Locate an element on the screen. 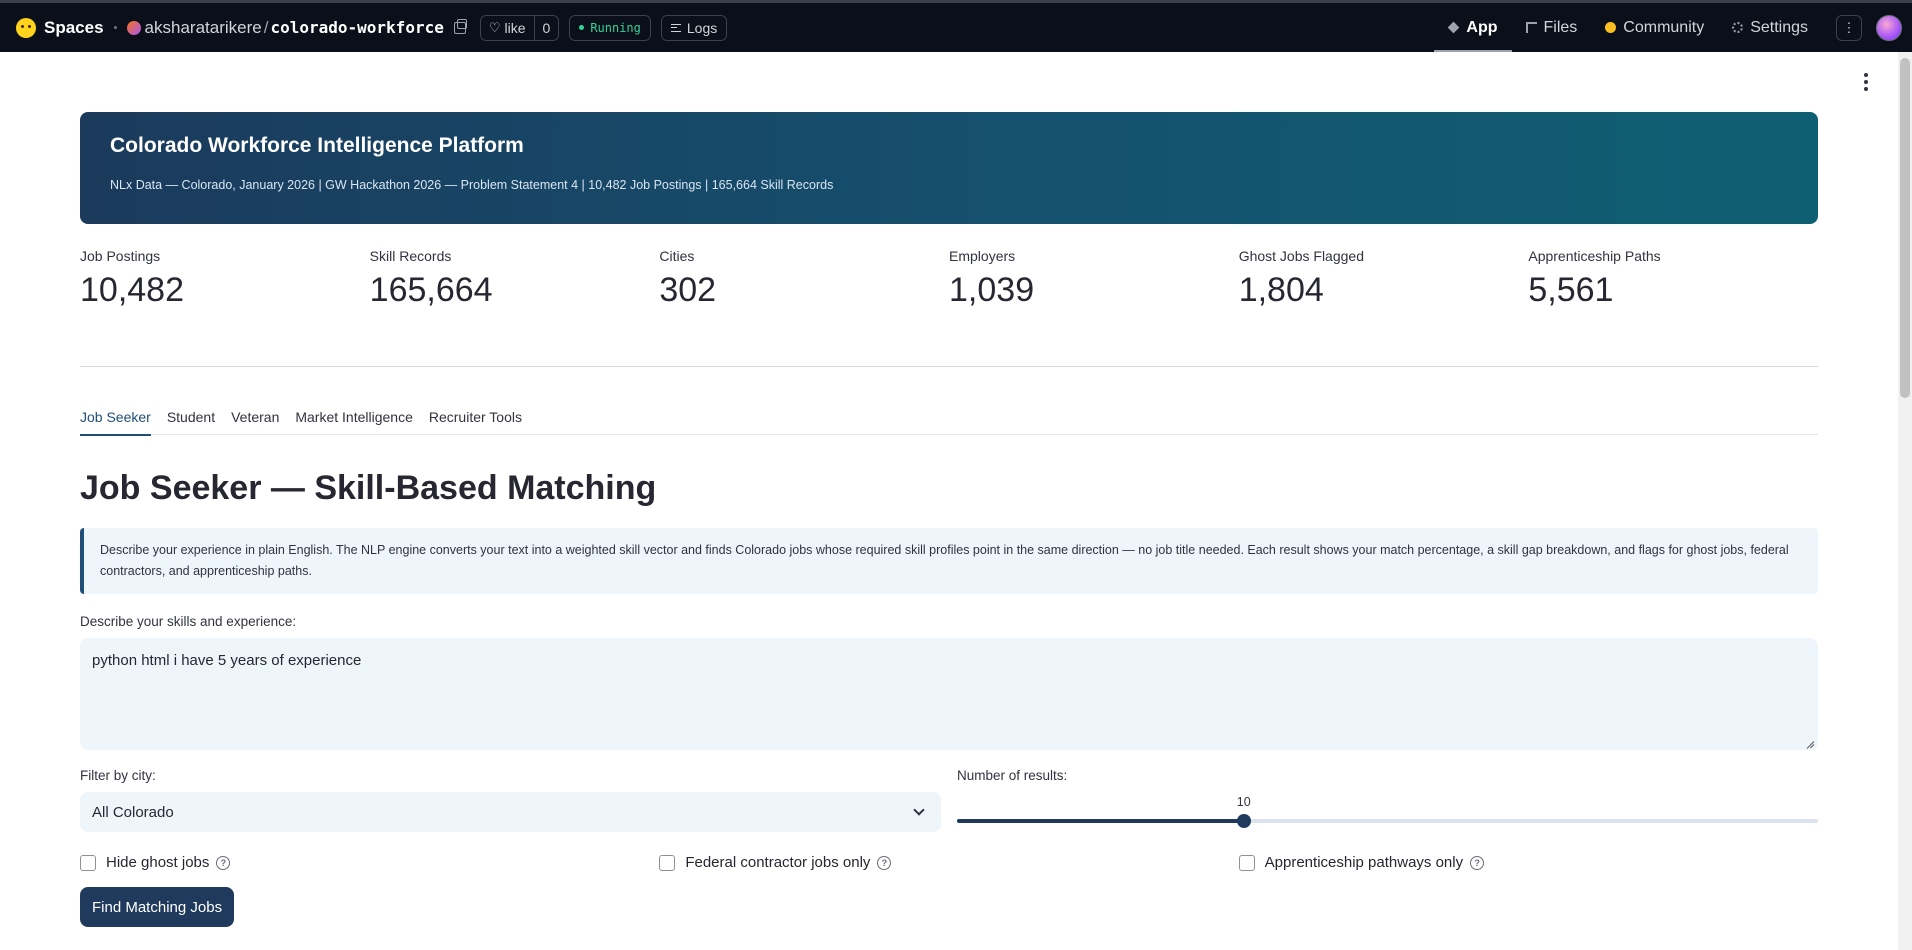 The width and height of the screenshot is (1912, 950). logs-button: Logs is located at coordinates (694, 27).